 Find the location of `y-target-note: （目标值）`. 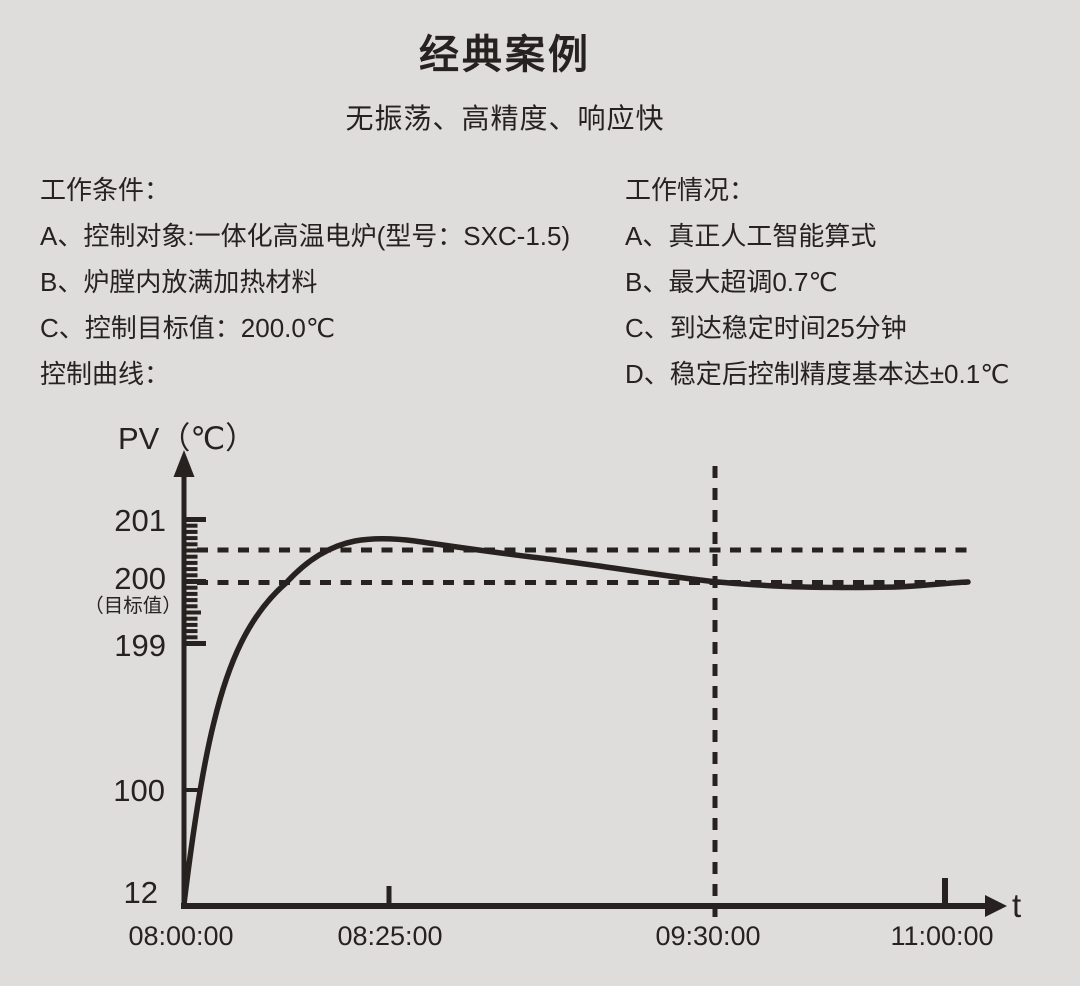

y-target-note: （目标值） is located at coordinates (133, 606).